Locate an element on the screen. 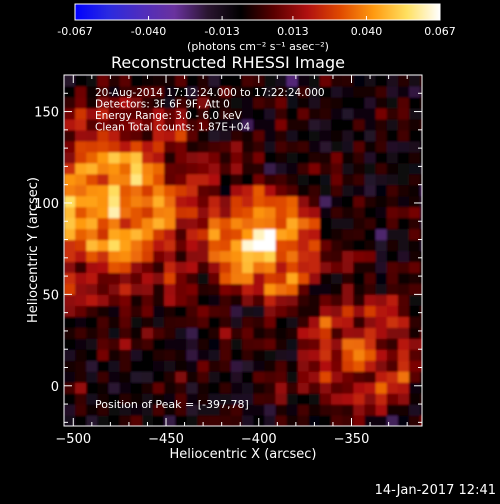 The width and height of the screenshot is (500, 504). colorbar-strip is located at coordinates (257, 12).